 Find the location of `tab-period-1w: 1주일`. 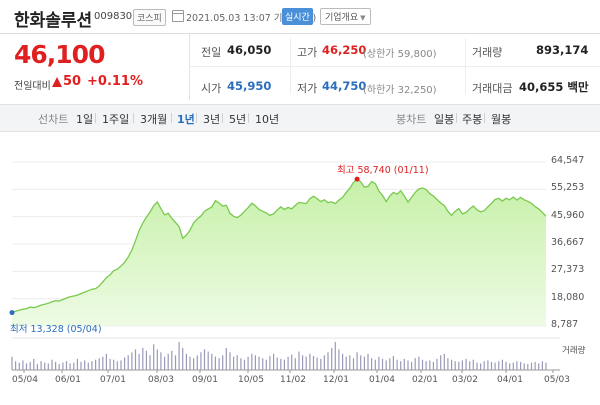

tab-period-1w: 1주일 is located at coordinates (116, 119).